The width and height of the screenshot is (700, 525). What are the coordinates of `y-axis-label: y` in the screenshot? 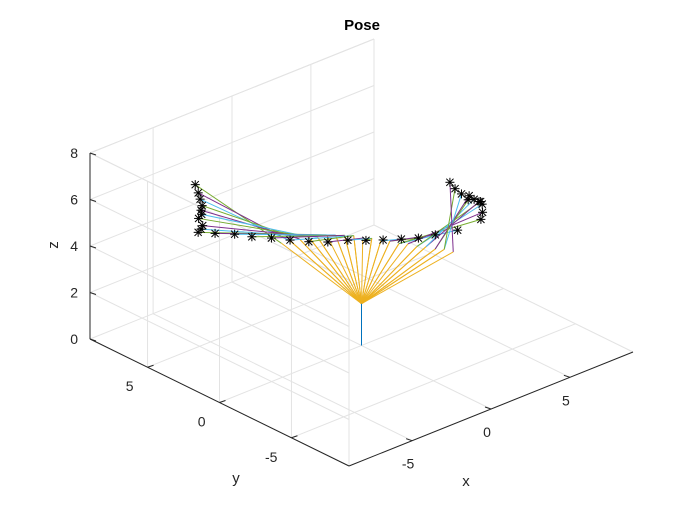 It's located at (236, 478).